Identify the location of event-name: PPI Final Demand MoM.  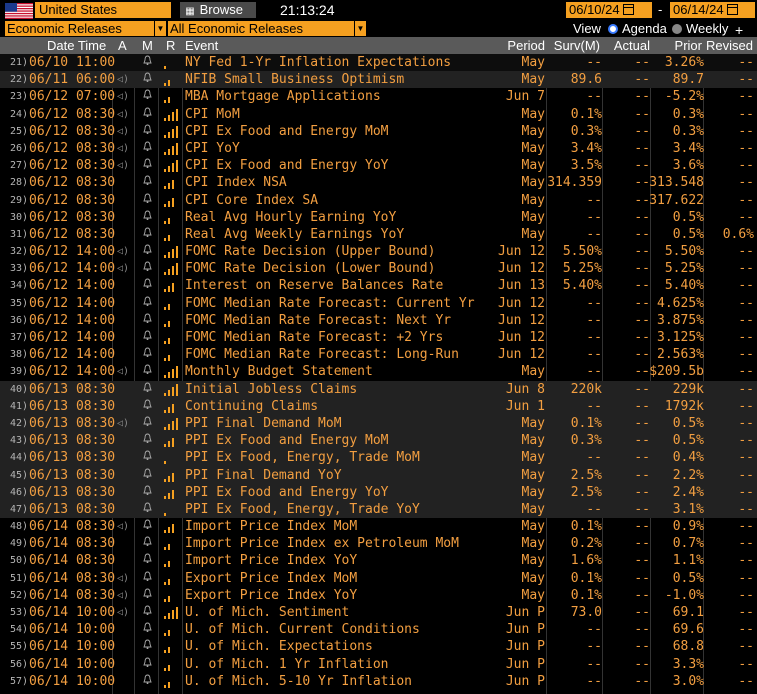
(263, 423).